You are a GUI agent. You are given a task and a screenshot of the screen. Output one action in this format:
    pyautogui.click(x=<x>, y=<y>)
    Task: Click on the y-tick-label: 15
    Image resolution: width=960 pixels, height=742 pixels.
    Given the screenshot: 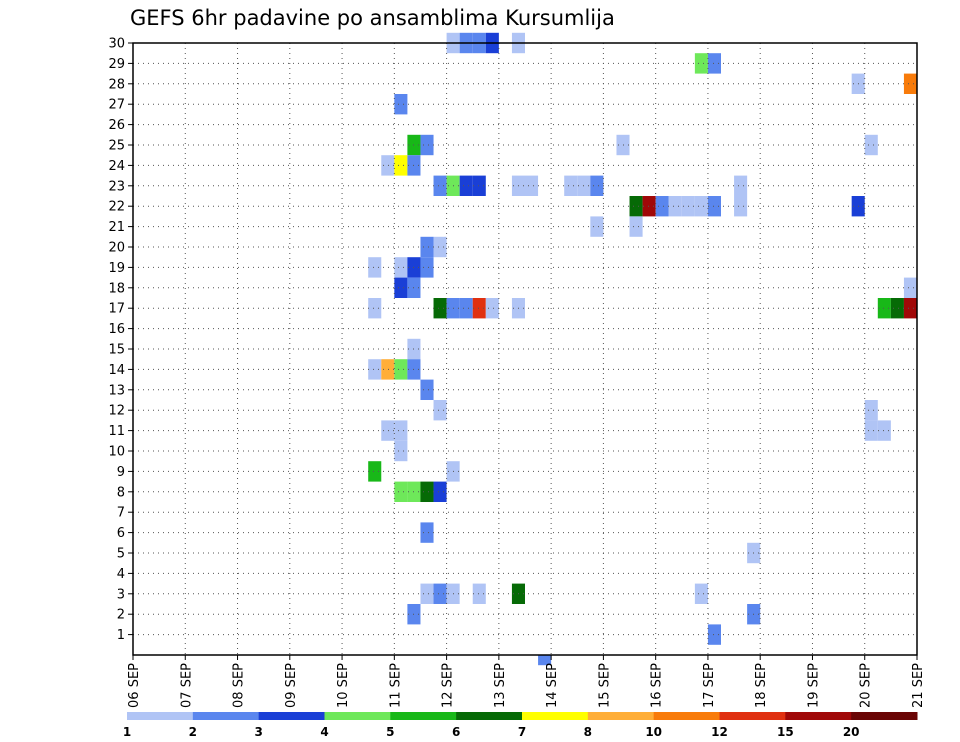 What is the action you would take?
    pyautogui.click(x=116, y=350)
    